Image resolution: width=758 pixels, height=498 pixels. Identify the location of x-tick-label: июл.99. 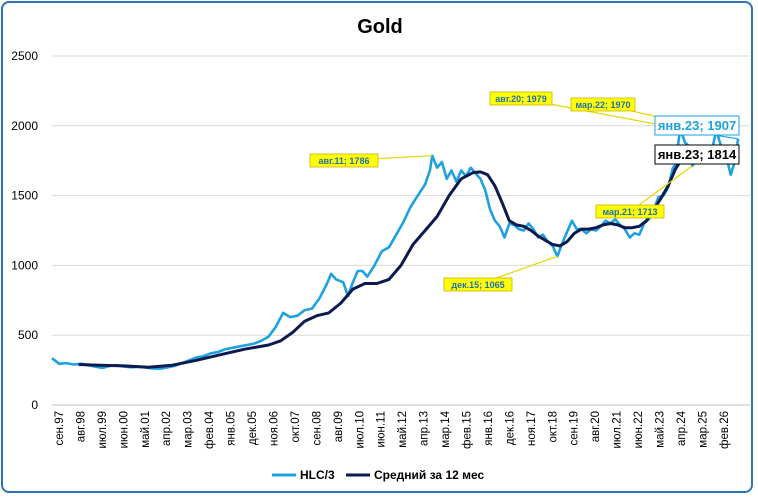
(103, 430).